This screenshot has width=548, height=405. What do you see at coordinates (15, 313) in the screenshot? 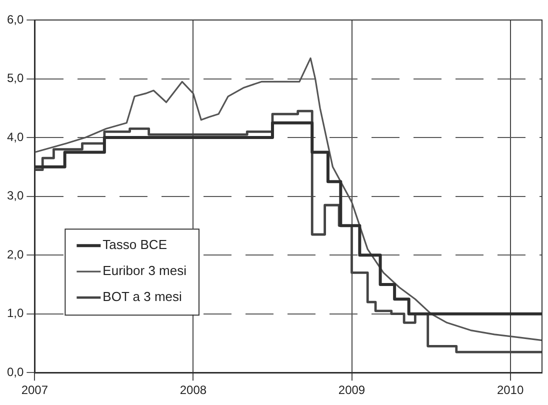
I see `y-tick-label: 1,0` at bounding box center [15, 313].